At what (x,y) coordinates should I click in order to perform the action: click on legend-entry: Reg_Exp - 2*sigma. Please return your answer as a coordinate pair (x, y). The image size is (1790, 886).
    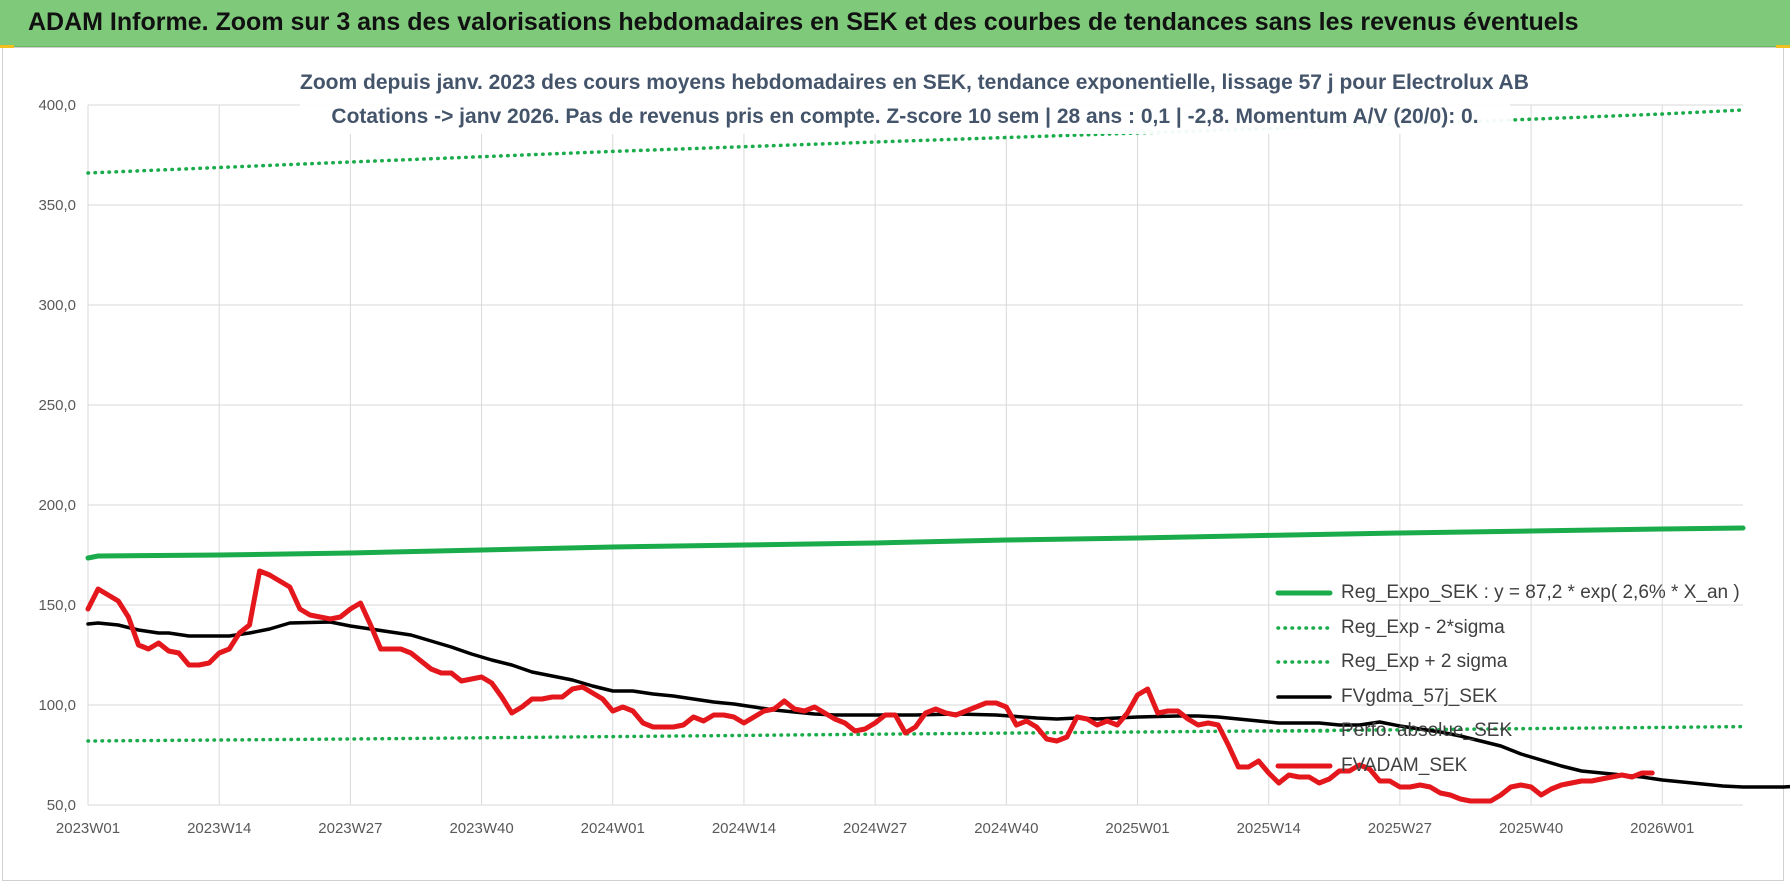
    Looking at the image, I should click on (1525, 628).